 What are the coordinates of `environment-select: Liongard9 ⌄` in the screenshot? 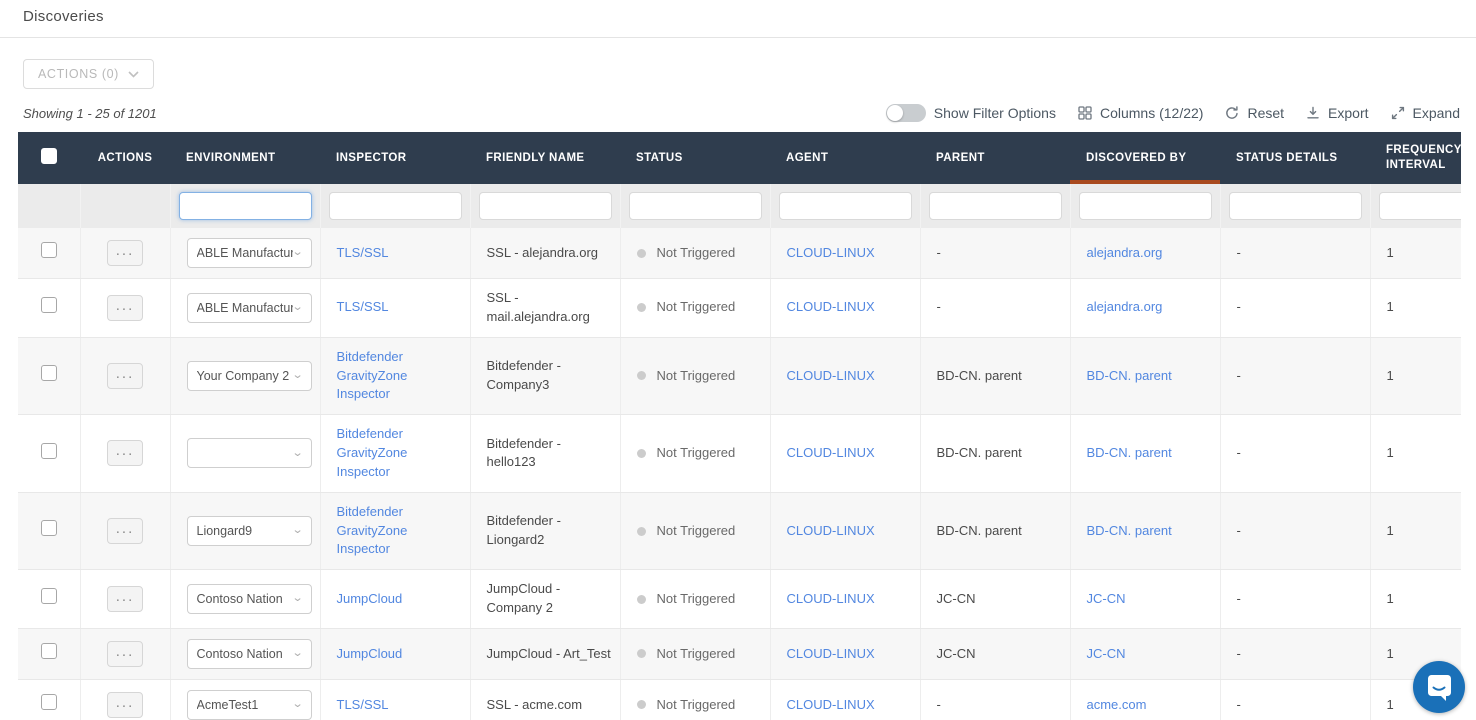 It's located at (249, 531).